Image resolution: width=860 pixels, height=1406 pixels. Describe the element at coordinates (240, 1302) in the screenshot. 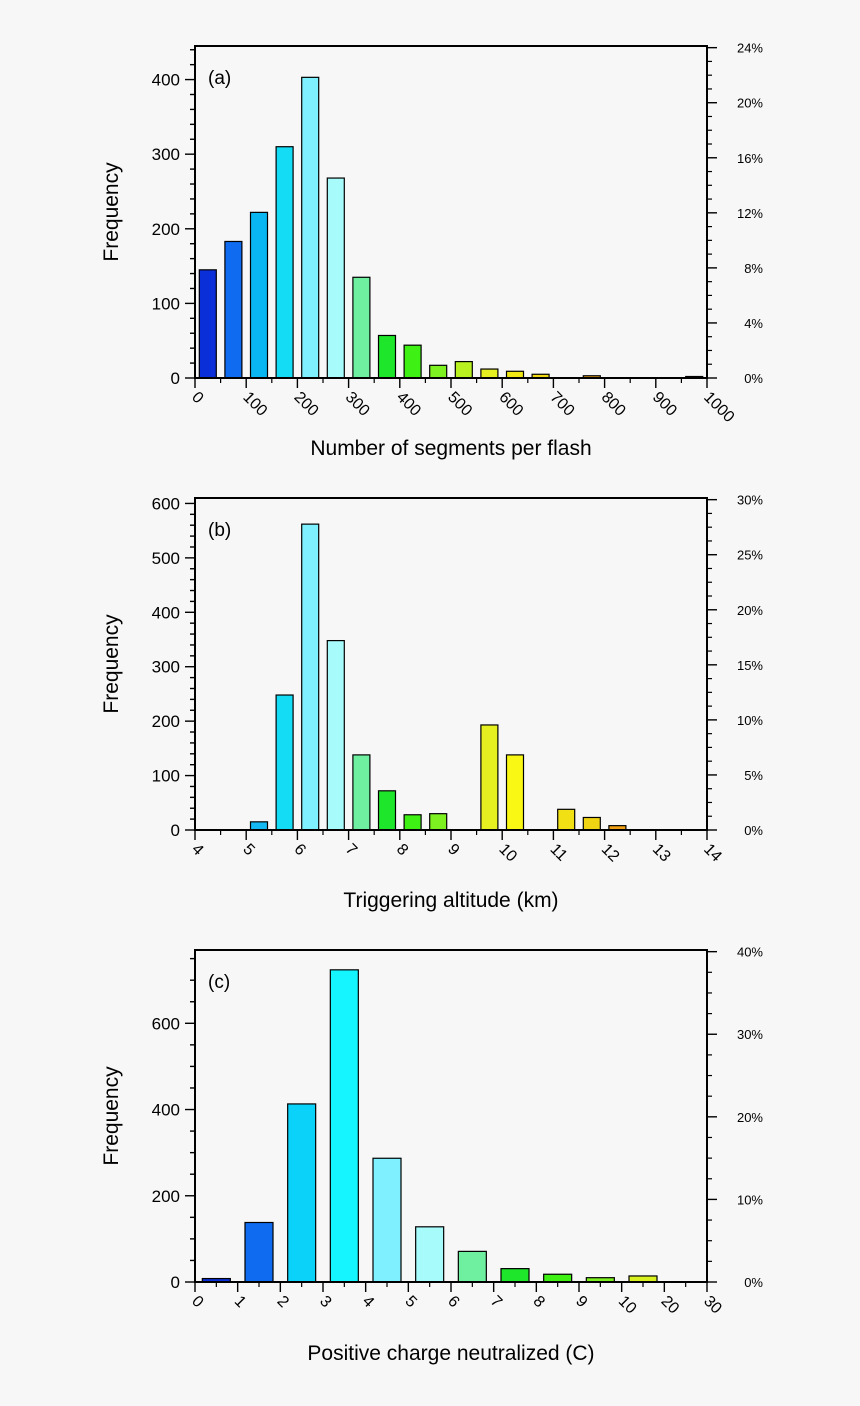

I see `x-tick-label: 1` at that location.